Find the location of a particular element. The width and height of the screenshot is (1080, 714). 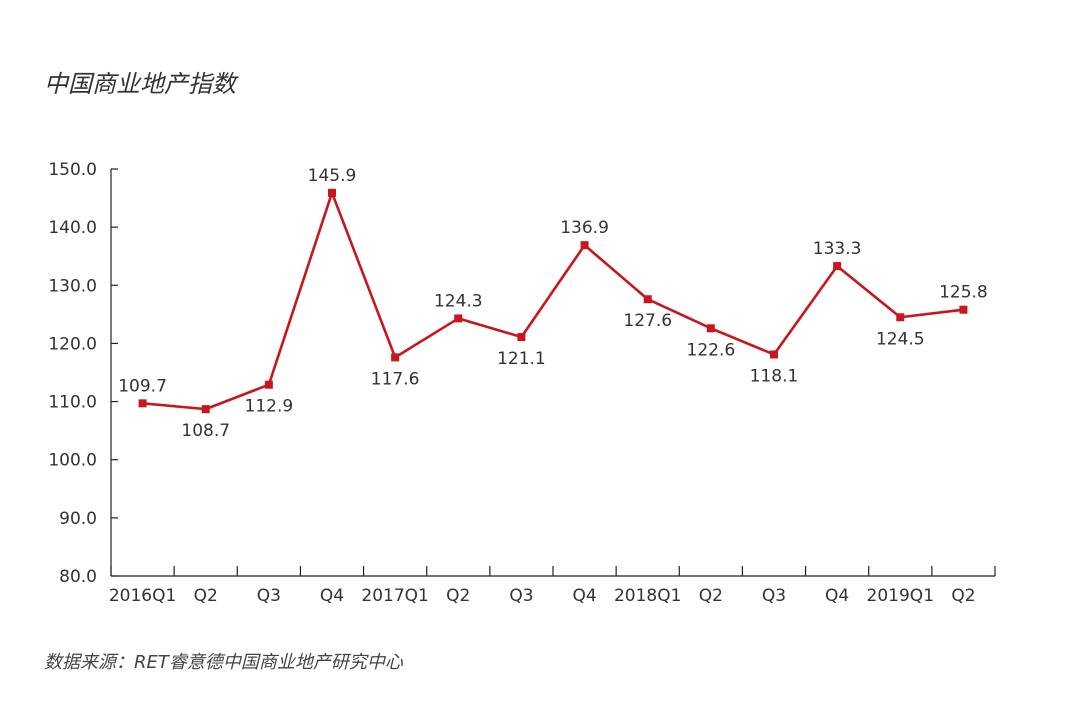

chart-source: 数据来源：RET睿意德中国商业地产研究中心 is located at coordinates (223, 662).